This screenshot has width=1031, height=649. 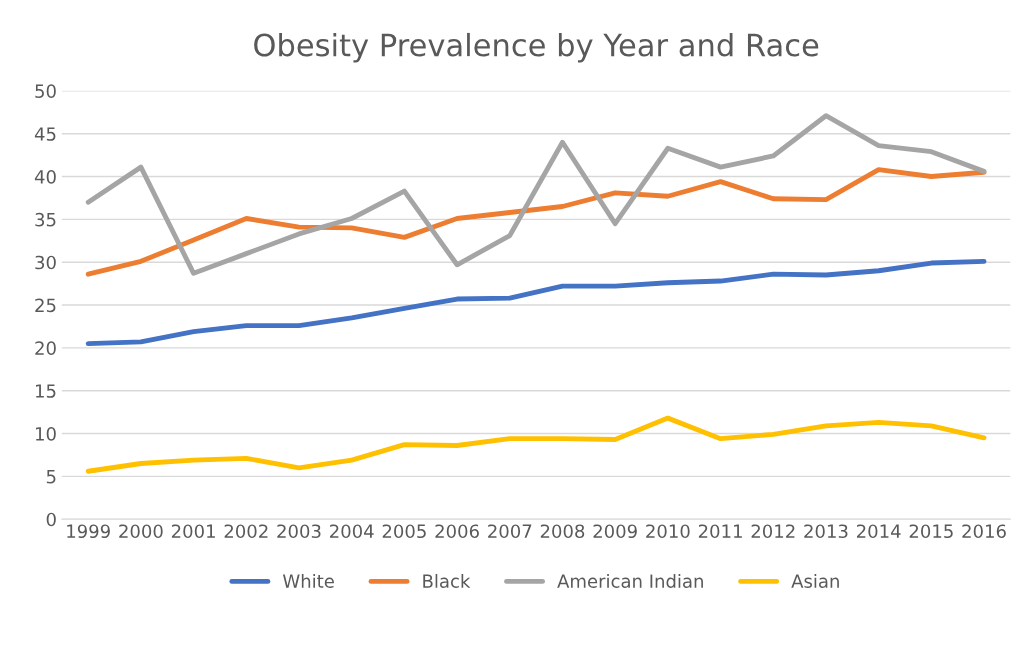 I want to click on y-tick-label: 20, so click(x=45, y=348).